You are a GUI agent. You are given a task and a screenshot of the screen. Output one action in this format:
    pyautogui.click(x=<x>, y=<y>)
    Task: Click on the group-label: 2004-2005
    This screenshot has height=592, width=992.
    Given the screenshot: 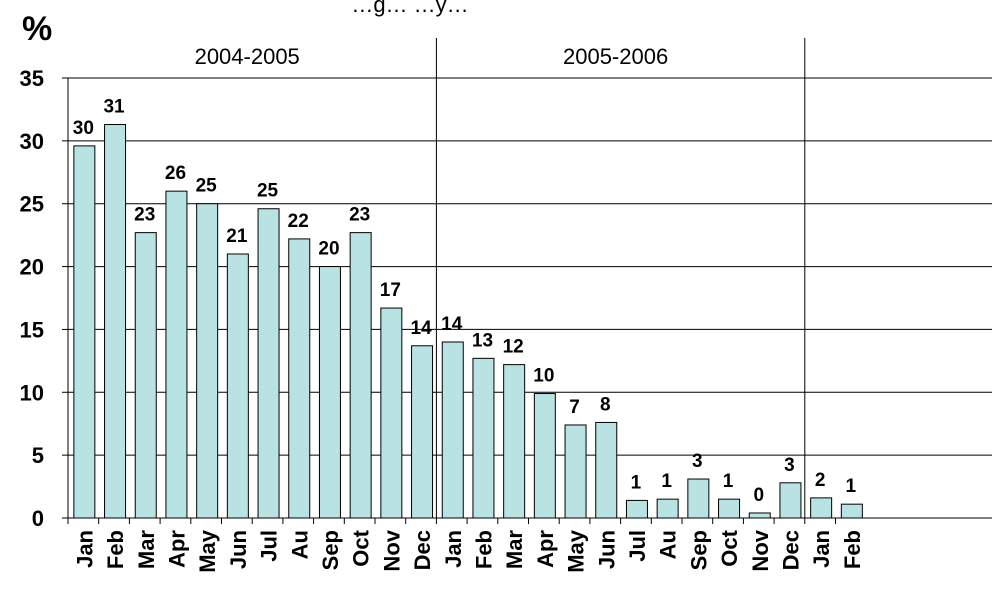 What is the action you would take?
    pyautogui.click(x=247, y=56)
    